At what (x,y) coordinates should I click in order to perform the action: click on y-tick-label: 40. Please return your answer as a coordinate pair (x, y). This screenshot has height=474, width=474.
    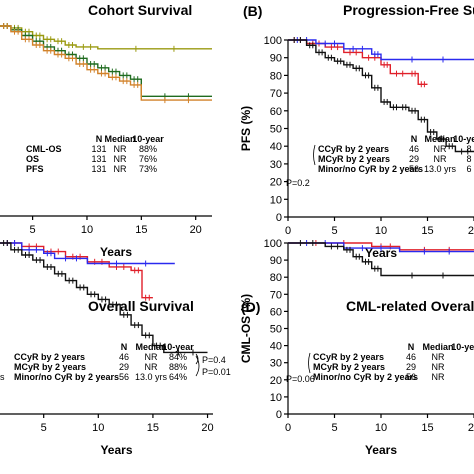
    Looking at the image, I should click on (276, 347).